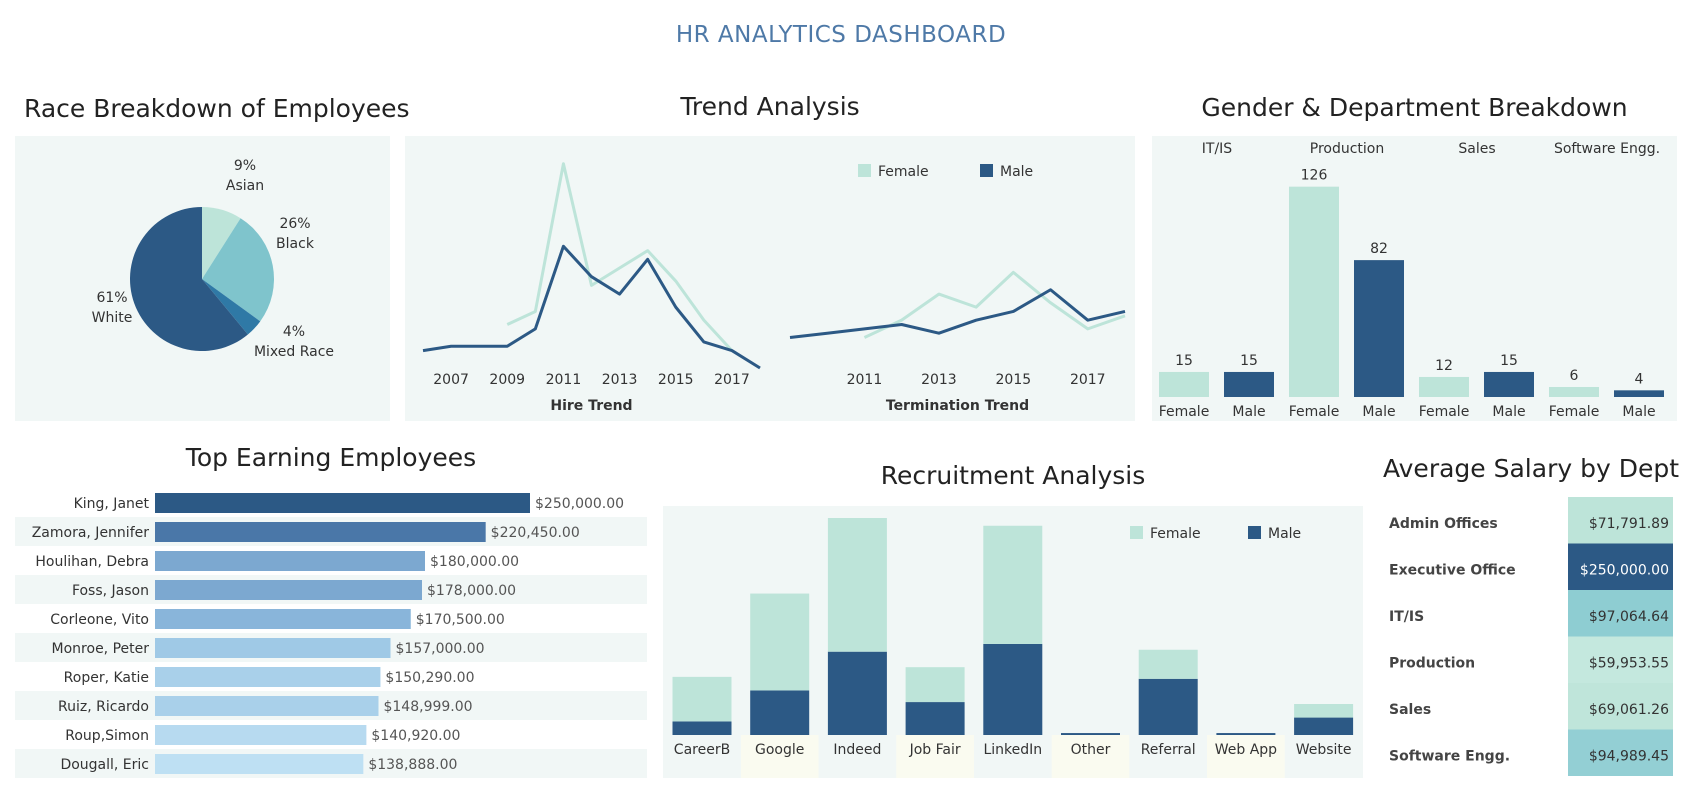 The height and width of the screenshot is (795, 1682). Describe the element at coordinates (535, 533) in the screenshot. I see `earner-value-label: $220,450.00` at that location.